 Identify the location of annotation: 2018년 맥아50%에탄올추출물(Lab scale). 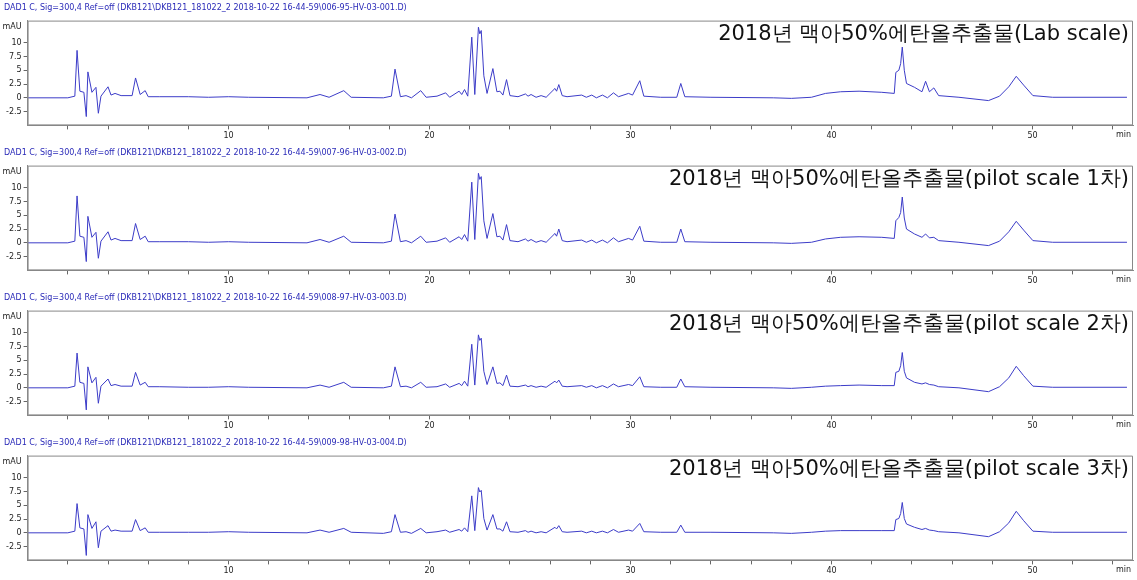
(923, 32).